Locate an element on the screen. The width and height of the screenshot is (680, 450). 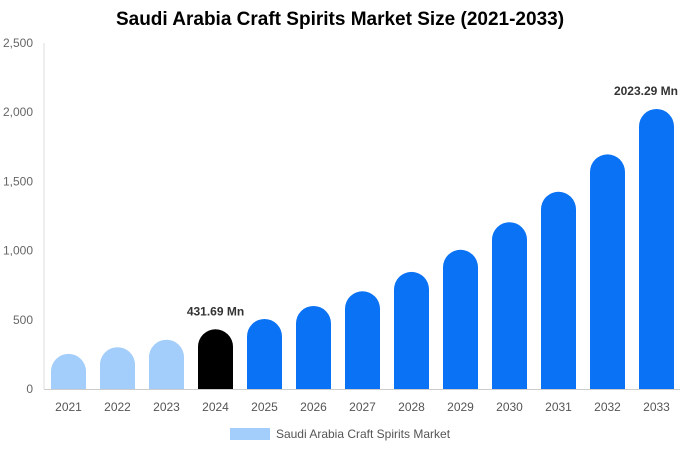
x-tick-label: 2023 is located at coordinates (166, 407).